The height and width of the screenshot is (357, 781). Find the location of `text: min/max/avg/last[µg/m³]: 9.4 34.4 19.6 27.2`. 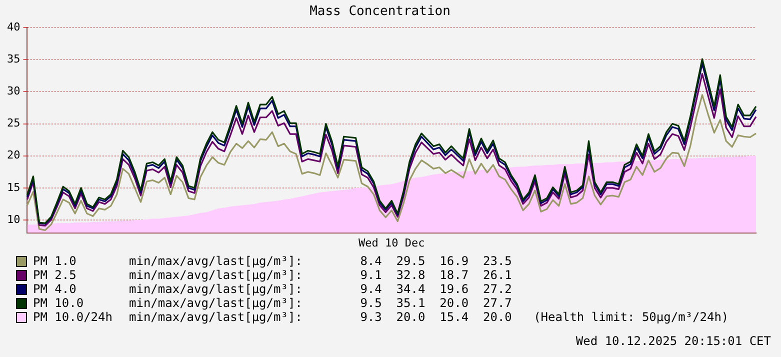

text: min/max/avg/last[µg/m³]: 9.4 34.4 19.6 27.2 is located at coordinates (320, 289).